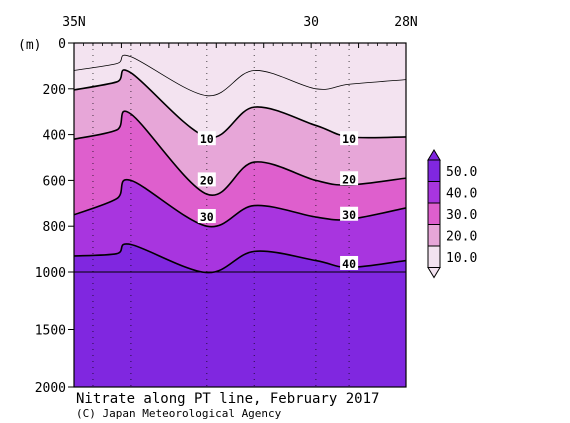 Image resolution: width=570 pixels, height=423 pixels. Describe the element at coordinates (29, 45) in the screenshot. I see `y-axis-label: (m)` at that location.